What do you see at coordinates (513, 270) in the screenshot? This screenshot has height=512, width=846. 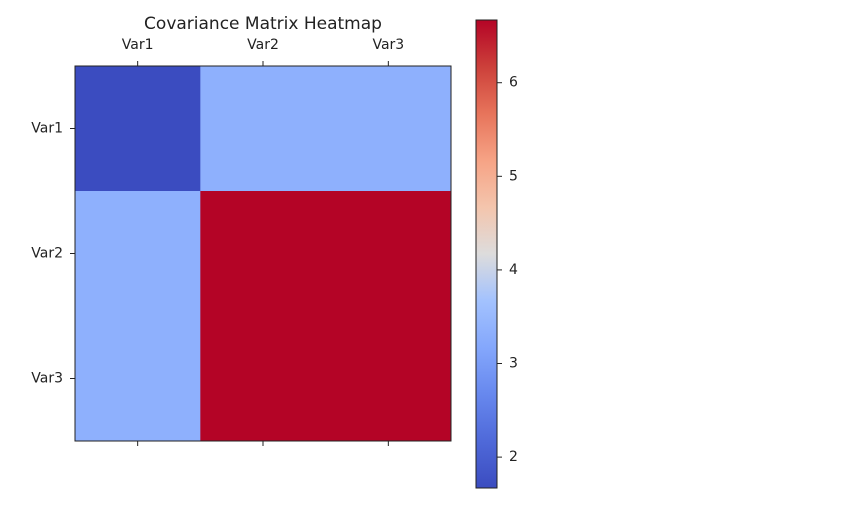 I see `colorbar-tick-label: 4` at bounding box center [513, 270].